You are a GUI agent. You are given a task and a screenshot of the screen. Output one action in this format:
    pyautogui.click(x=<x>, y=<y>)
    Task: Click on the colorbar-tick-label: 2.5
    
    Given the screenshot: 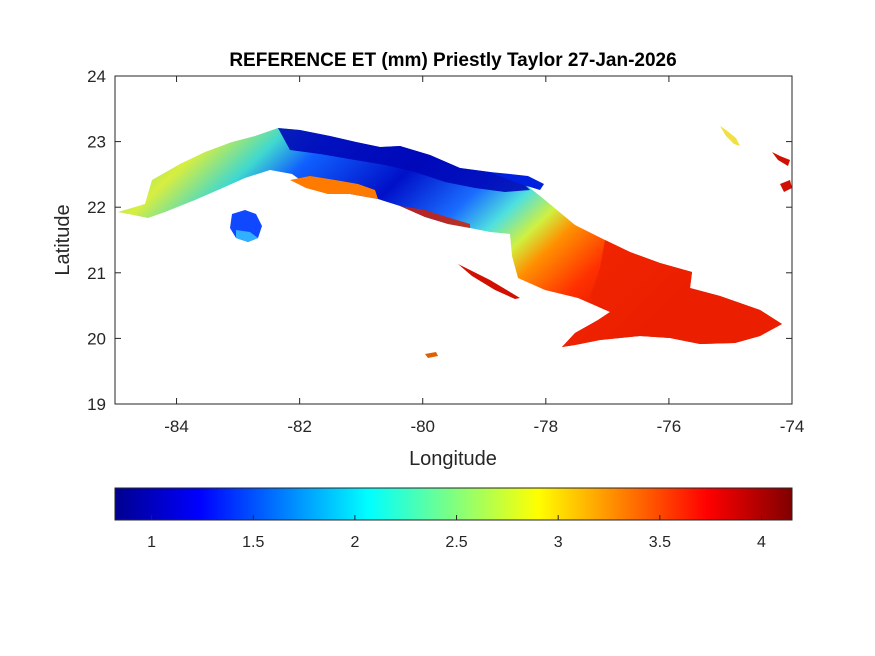 What is the action you would take?
    pyautogui.click(x=456, y=542)
    